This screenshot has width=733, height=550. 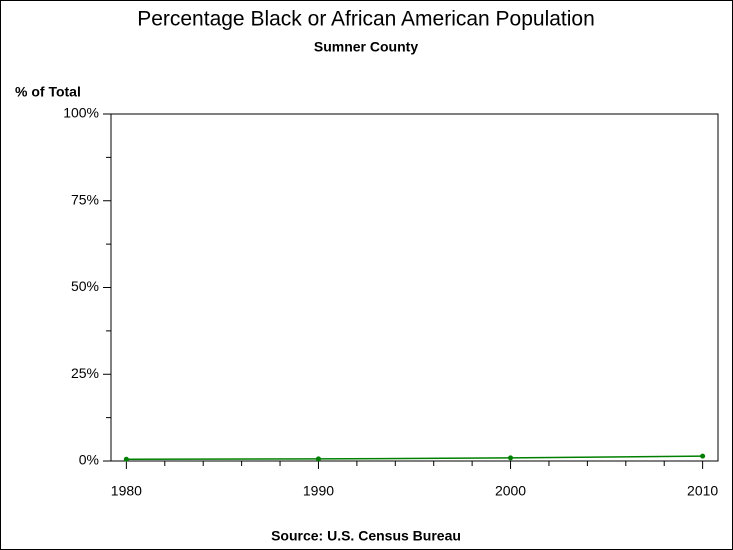 What do you see at coordinates (702, 491) in the screenshot?
I see `x-tick-label: 2010` at bounding box center [702, 491].